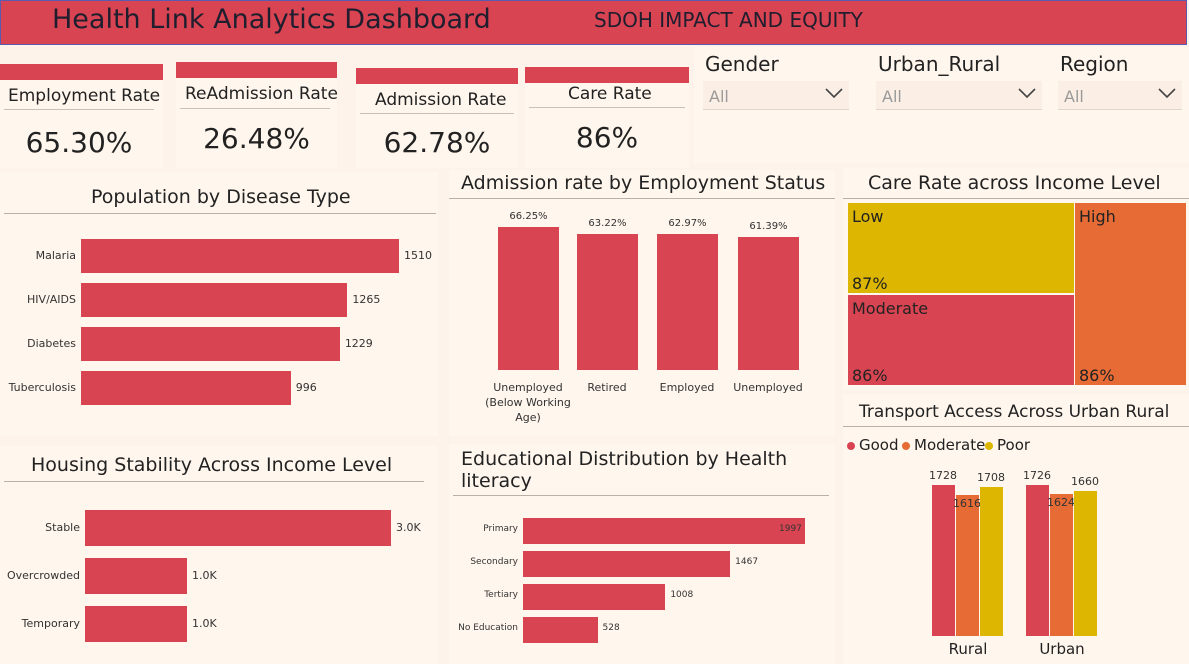 The width and height of the screenshot is (1189, 664). I want to click on category-label: Overcrowded, so click(43, 575).